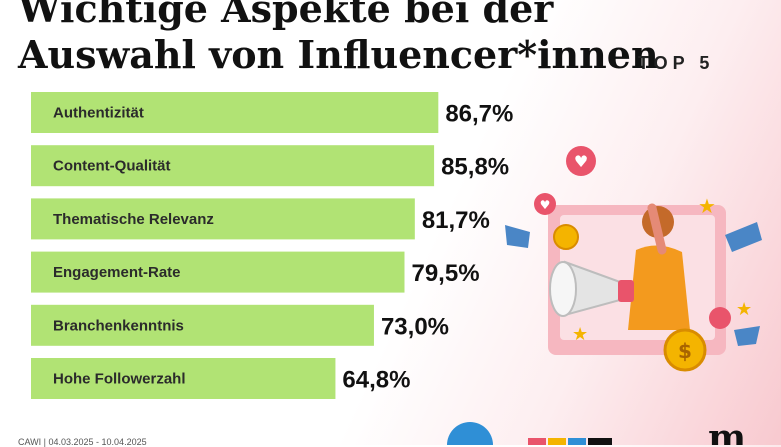 This screenshot has height=447, width=781. What do you see at coordinates (117, 272) in the screenshot?
I see `category-label-4: Engagement-Rate` at bounding box center [117, 272].